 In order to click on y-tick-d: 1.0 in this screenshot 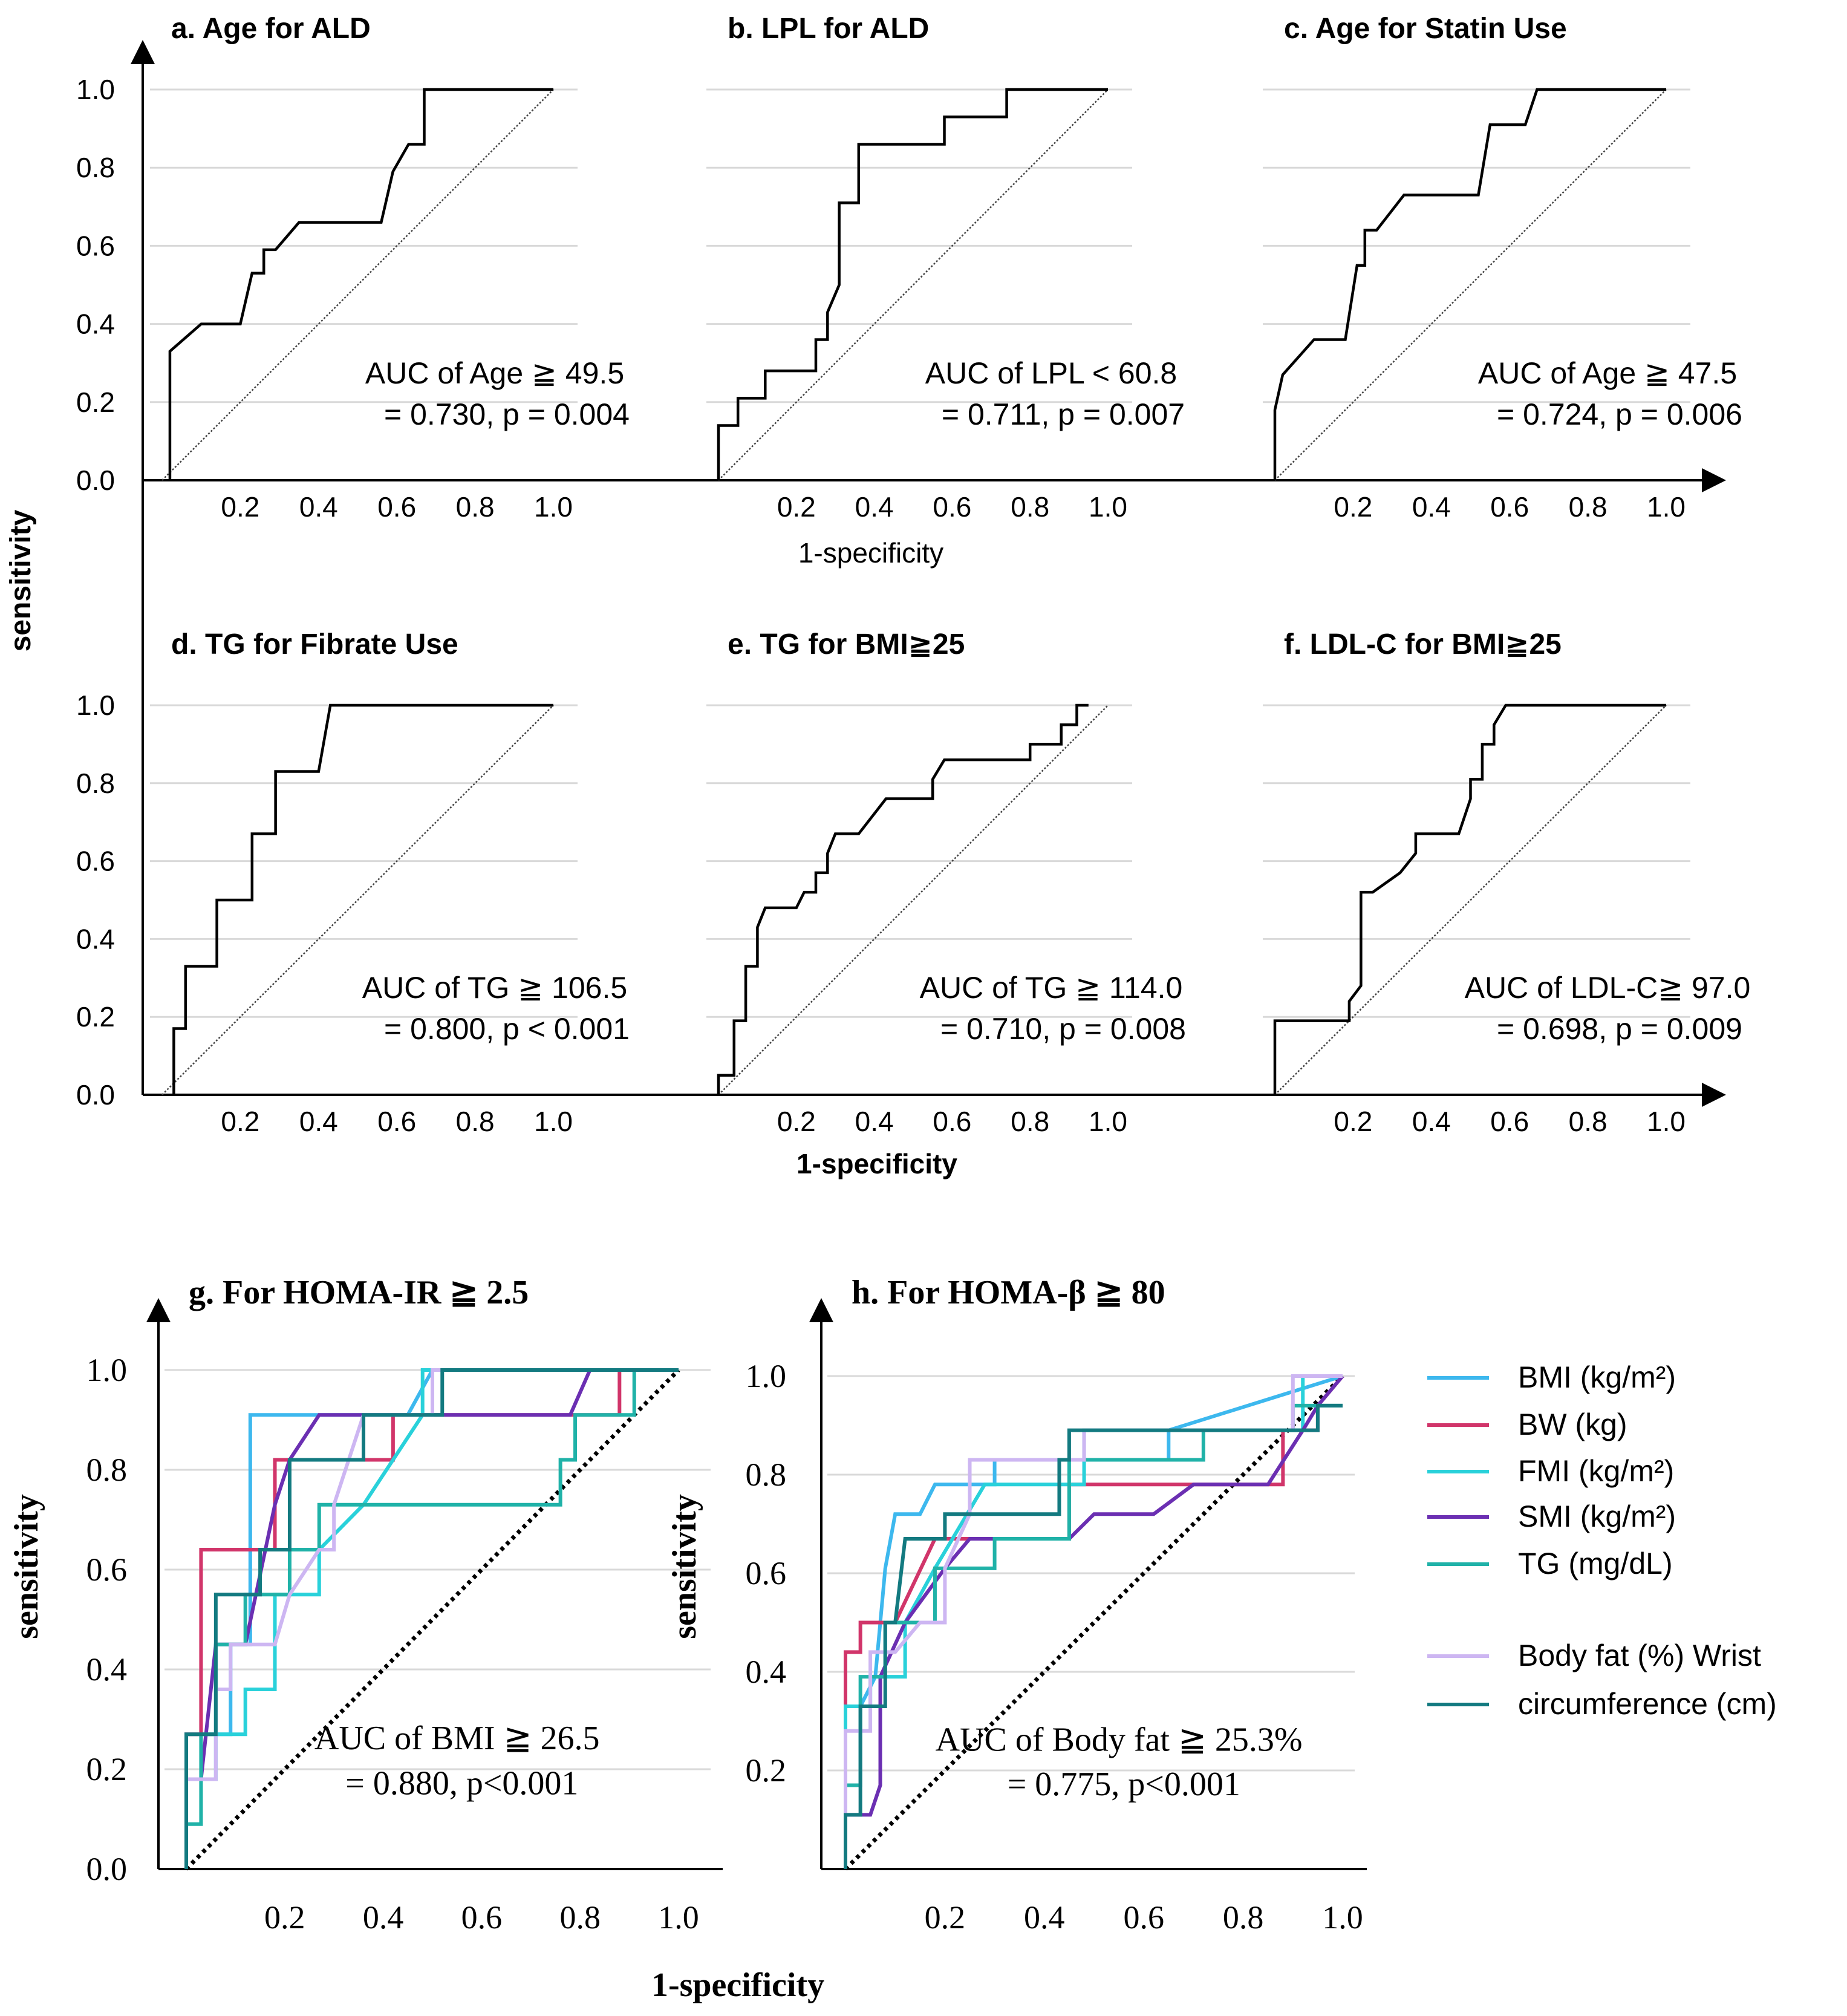, I will do `click(95, 706)`.